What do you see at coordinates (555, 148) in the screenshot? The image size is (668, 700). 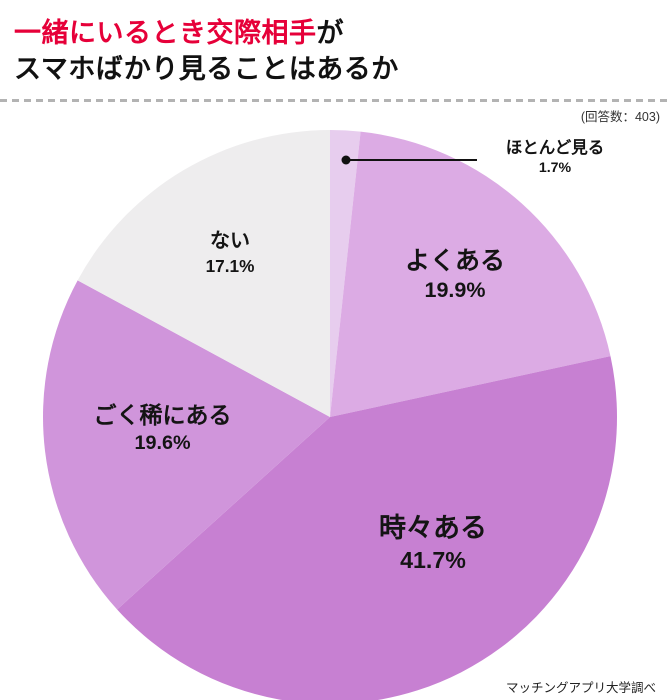 I see `slice-label-text: ほとんど見る` at bounding box center [555, 148].